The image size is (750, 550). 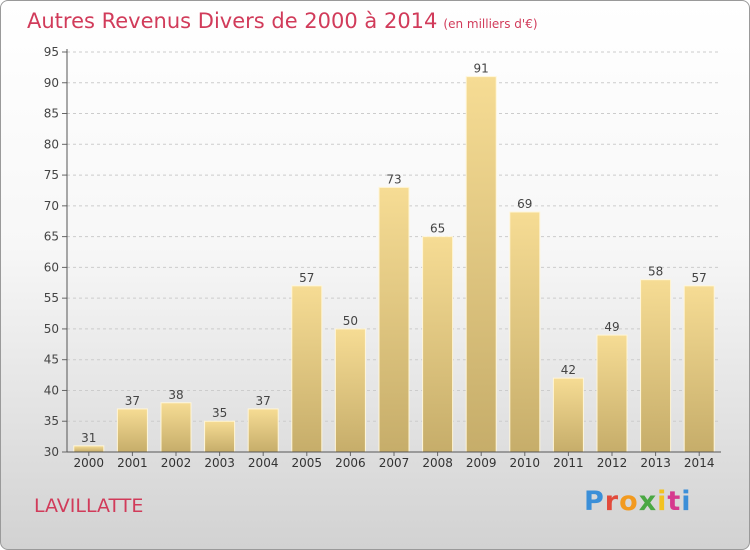 I want to click on bar-2007, so click(x=394, y=319).